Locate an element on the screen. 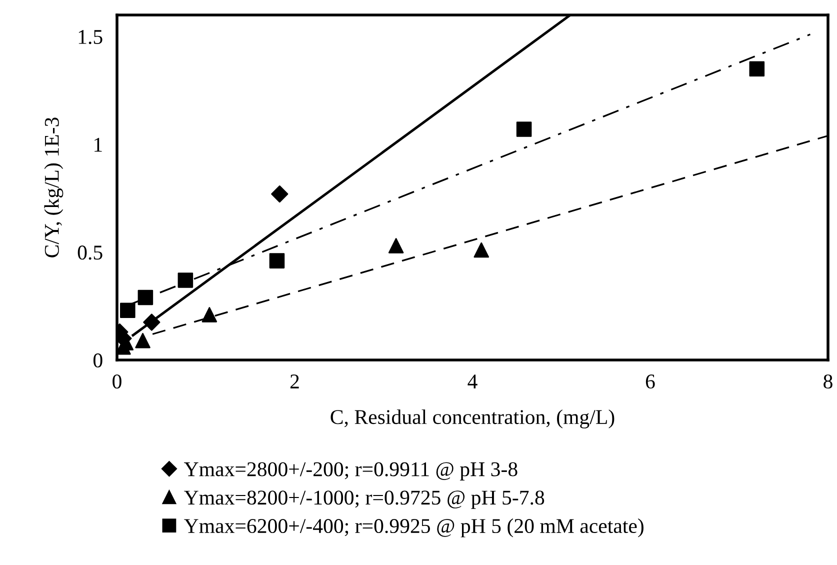 The width and height of the screenshot is (837, 565). x-axis-title: C, Residual concentration, (mg/L) is located at coordinates (472, 418).